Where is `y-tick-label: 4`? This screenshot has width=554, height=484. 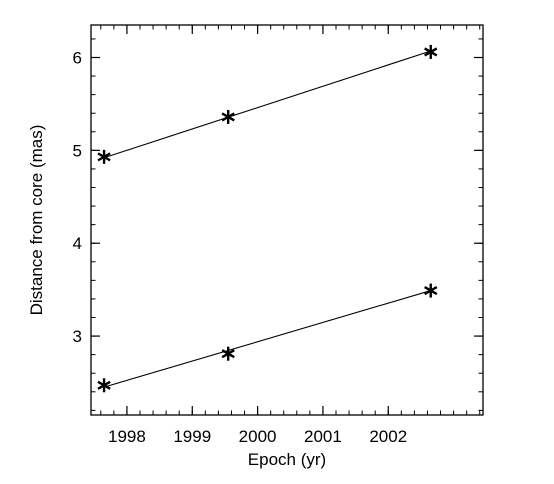
y-tick-label: 4 is located at coordinates (77, 243).